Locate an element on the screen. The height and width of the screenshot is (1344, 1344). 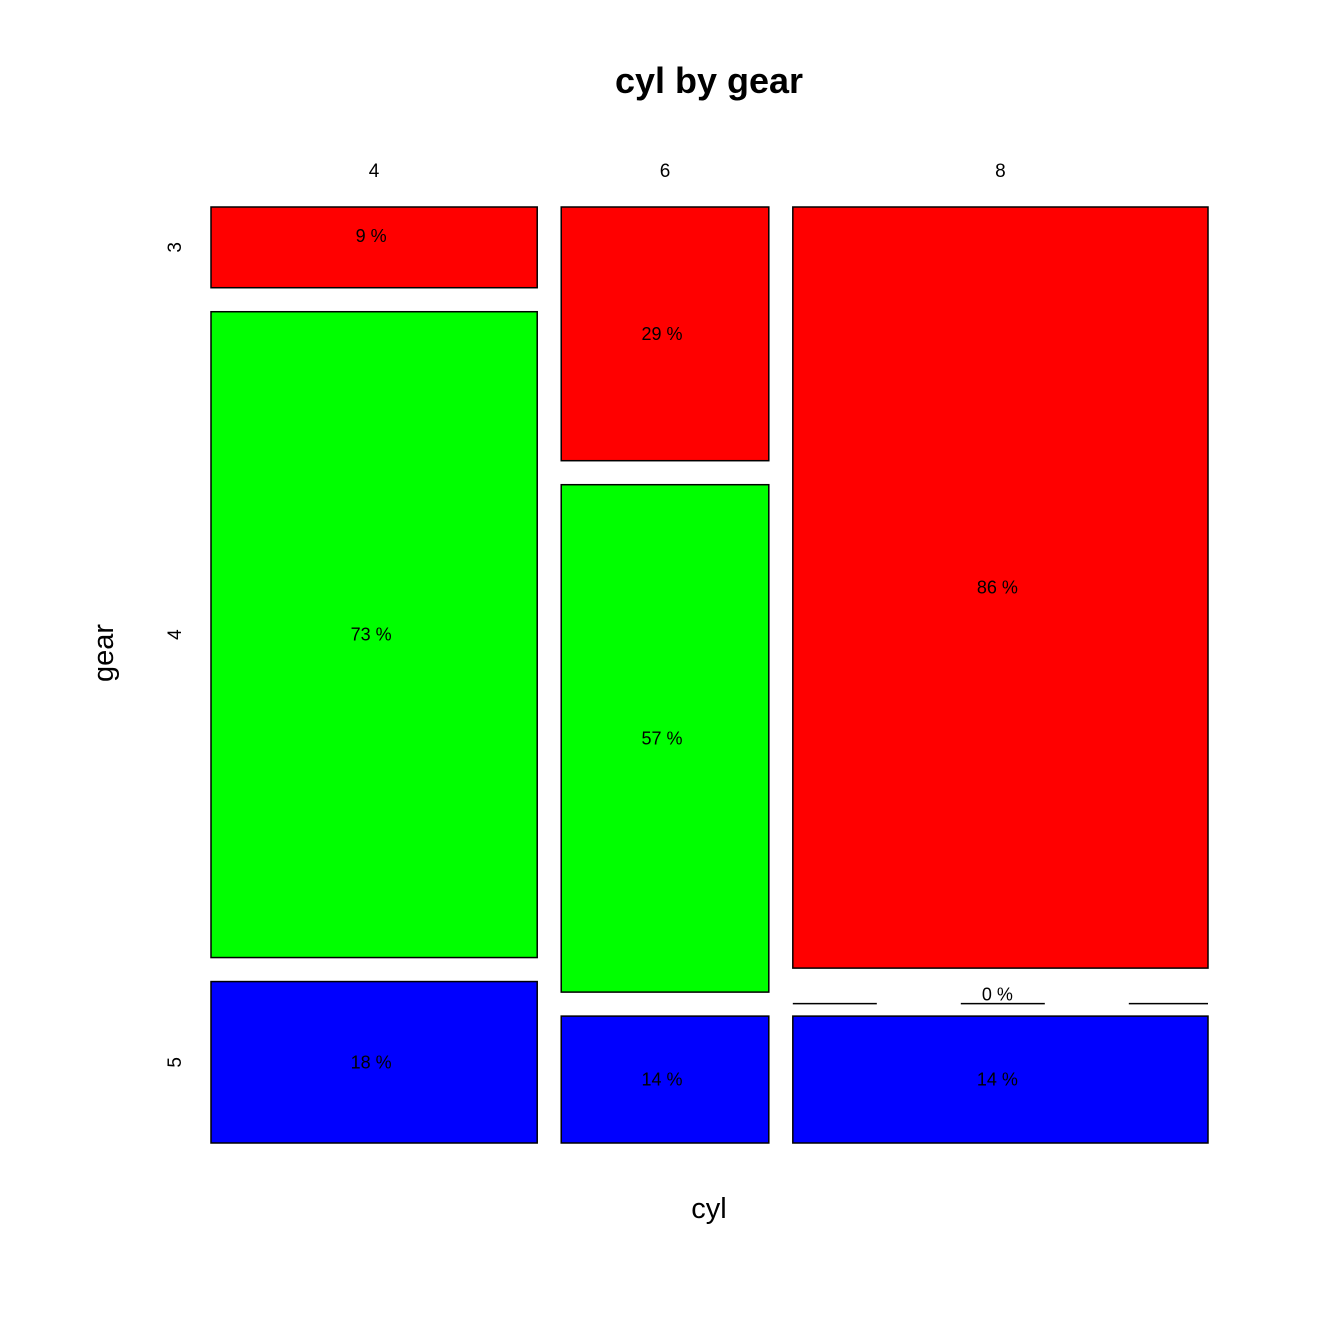
chart-title: cyl by gear is located at coordinates (709, 80).